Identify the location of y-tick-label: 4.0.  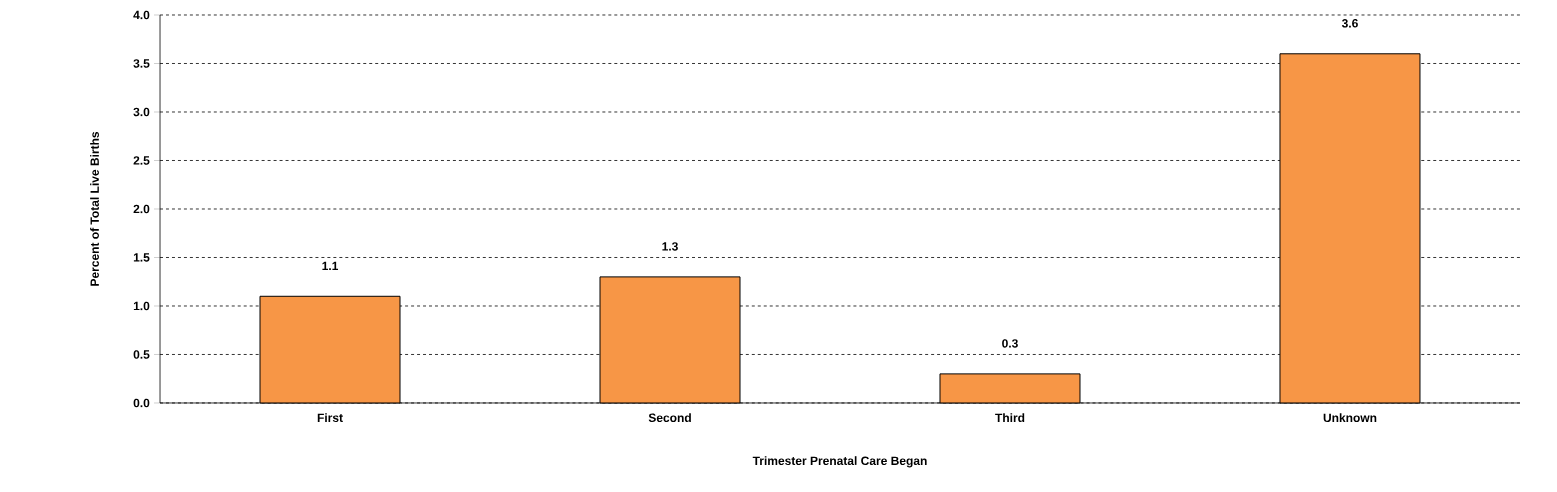
(141, 15).